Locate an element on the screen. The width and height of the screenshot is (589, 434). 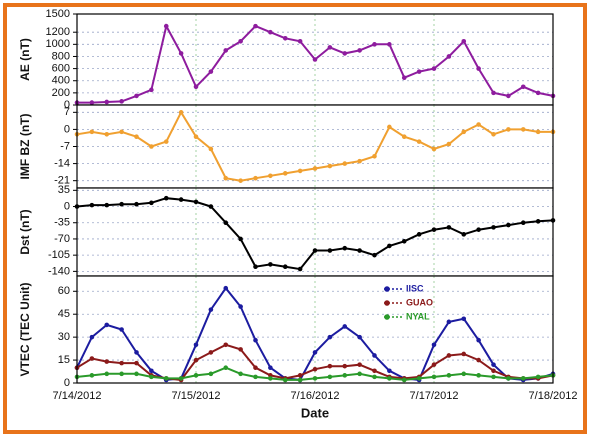
y-tick-label: 45 is located at coordinates (64, 314).